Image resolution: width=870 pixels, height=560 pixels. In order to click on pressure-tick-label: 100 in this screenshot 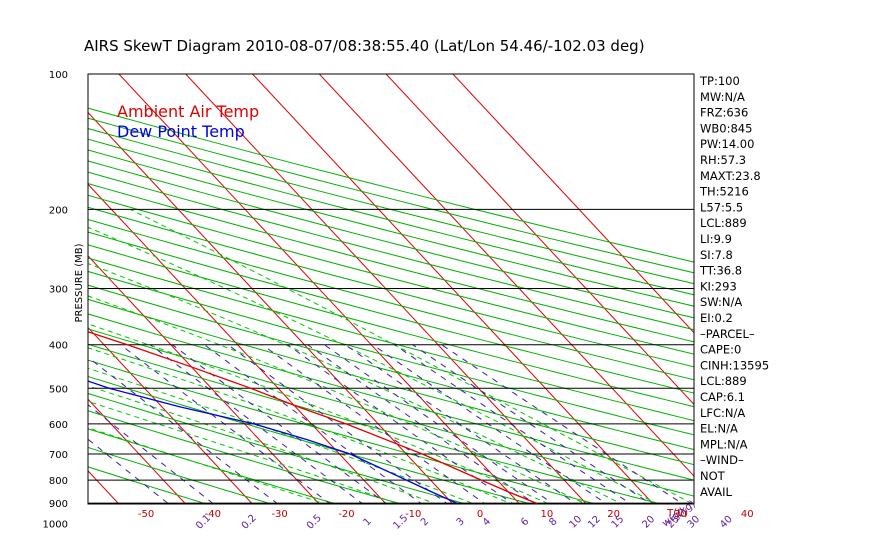, I will do `click(58, 75)`.